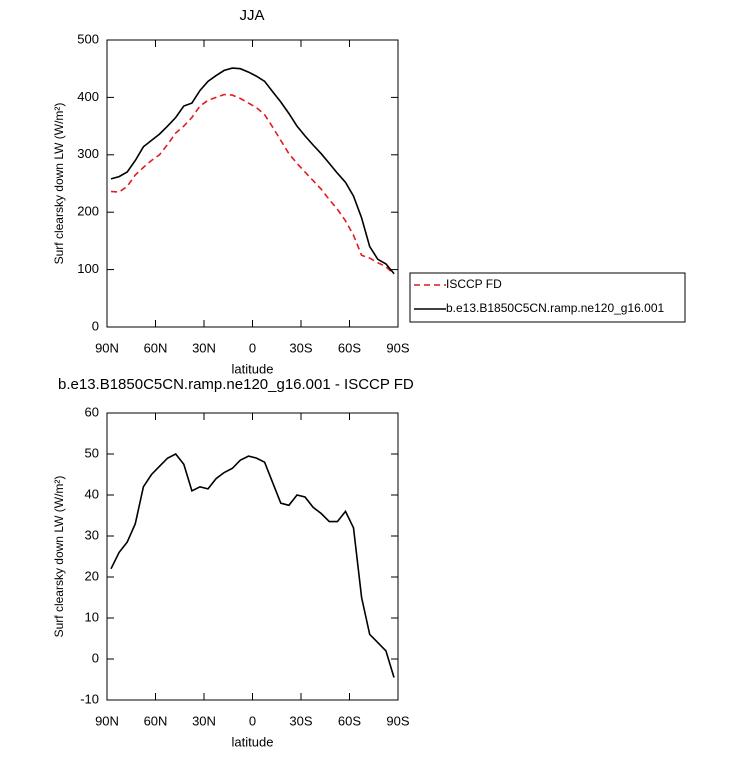 The image size is (733, 757). I want to click on y-tick-label: 60, so click(92, 411).